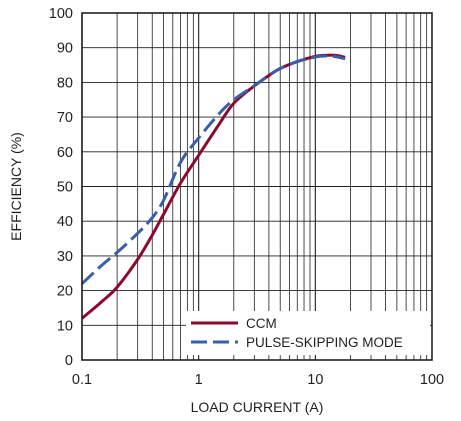 This screenshot has height=421, width=461. Describe the element at coordinates (199, 380) in the screenshot. I see `x-tick-label: 1` at that location.